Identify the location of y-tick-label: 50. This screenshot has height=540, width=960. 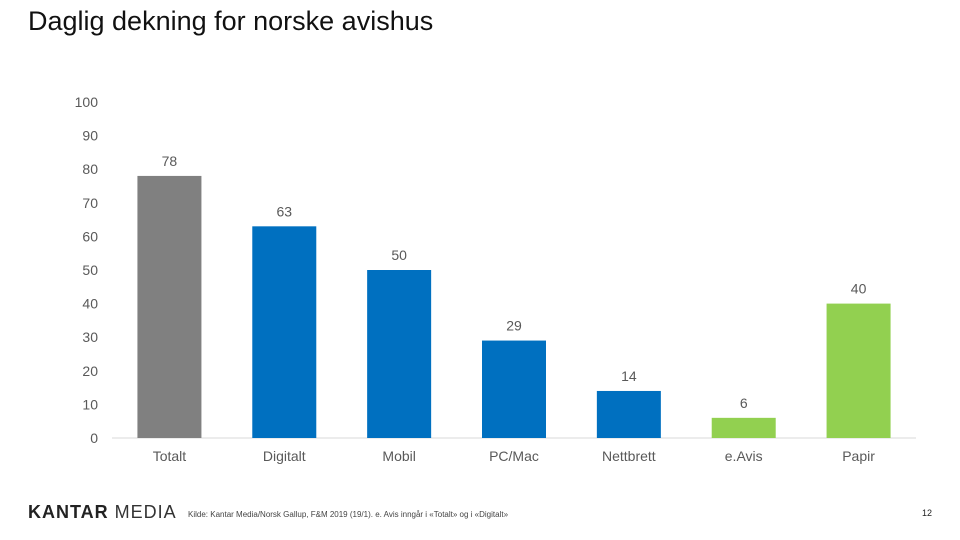
(90, 270).